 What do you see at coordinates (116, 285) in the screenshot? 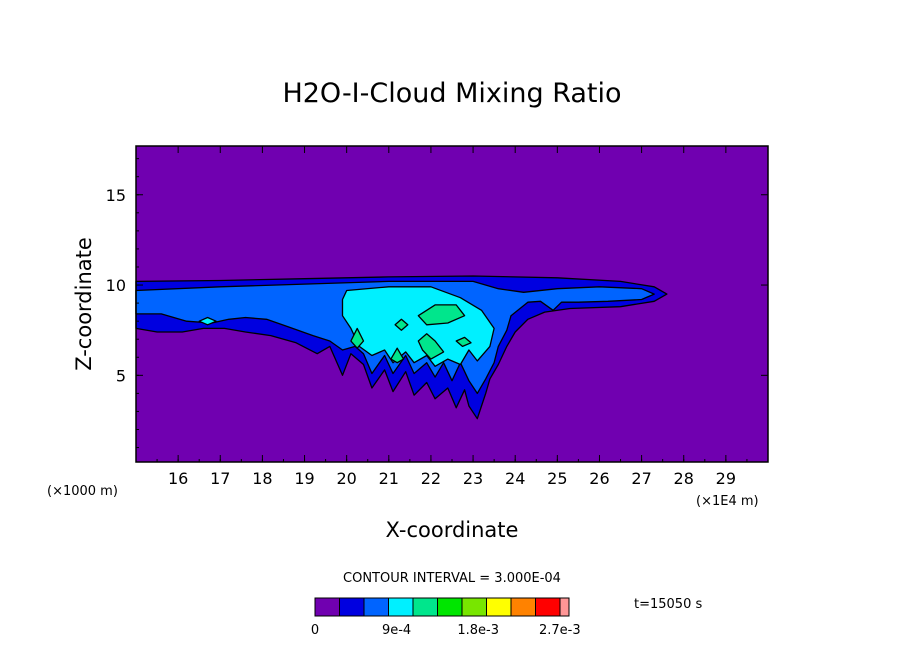
I see `y-tick-label: 10` at bounding box center [116, 285].